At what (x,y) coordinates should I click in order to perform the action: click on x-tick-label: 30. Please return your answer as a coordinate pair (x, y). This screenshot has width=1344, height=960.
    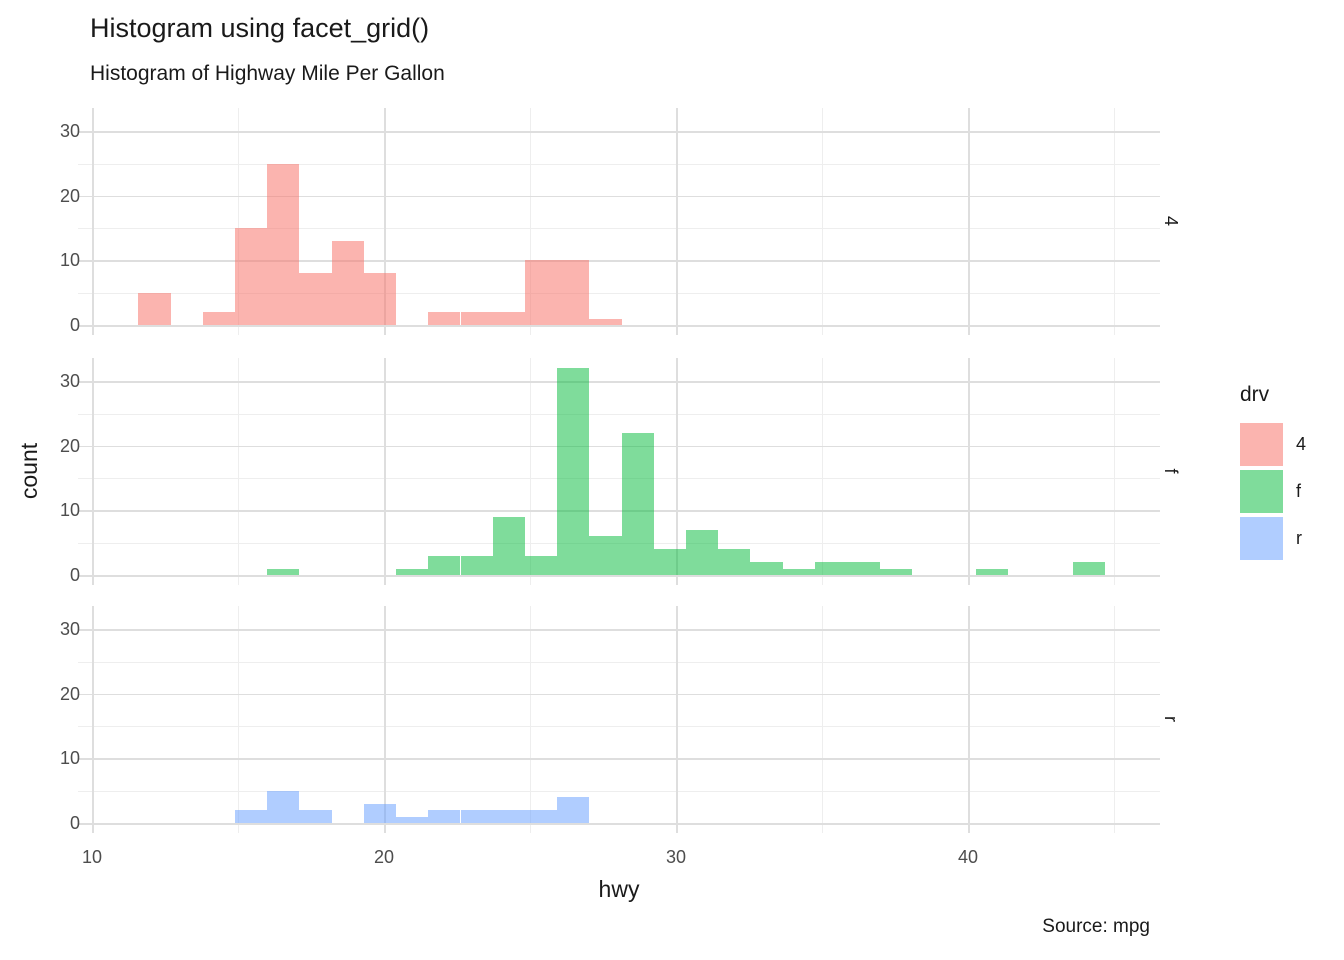
    Looking at the image, I should click on (676, 857).